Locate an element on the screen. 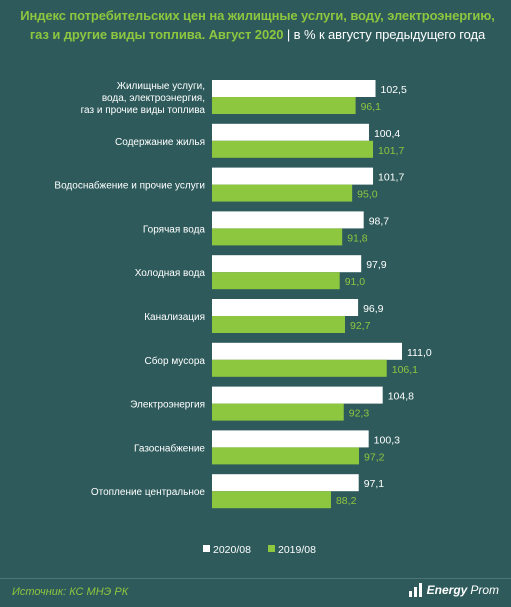  footer-divider is located at coordinates (255, 578).